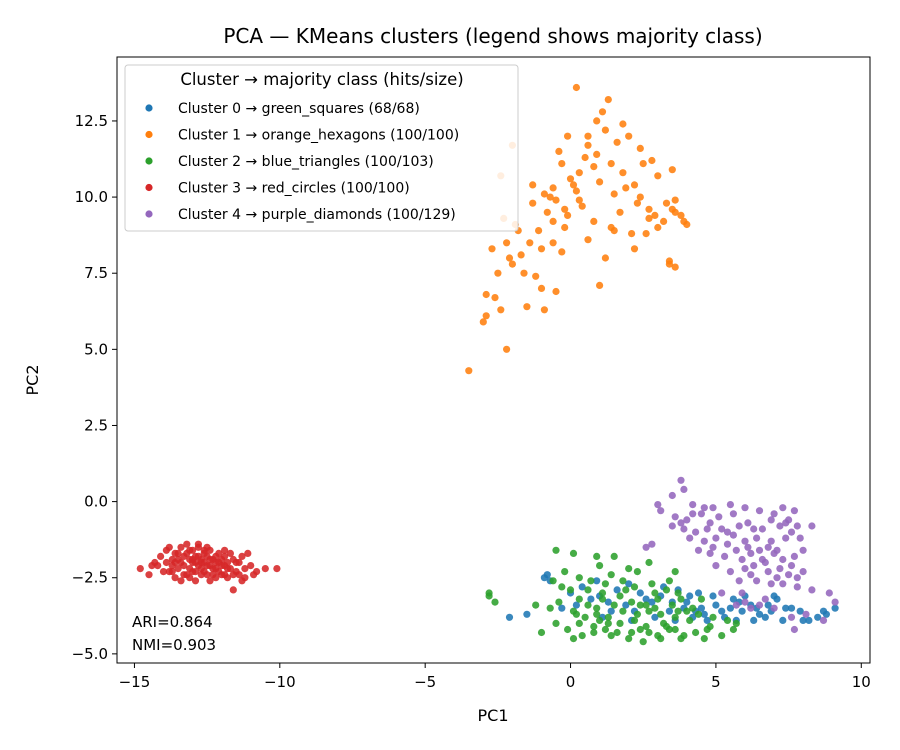 Image resolution: width=900 pixels, height=750 pixels. Describe the element at coordinates (294, 189) in the screenshot. I see `legend-label-cluster-3: Cluster 3 → red_circles (100/100)` at that location.